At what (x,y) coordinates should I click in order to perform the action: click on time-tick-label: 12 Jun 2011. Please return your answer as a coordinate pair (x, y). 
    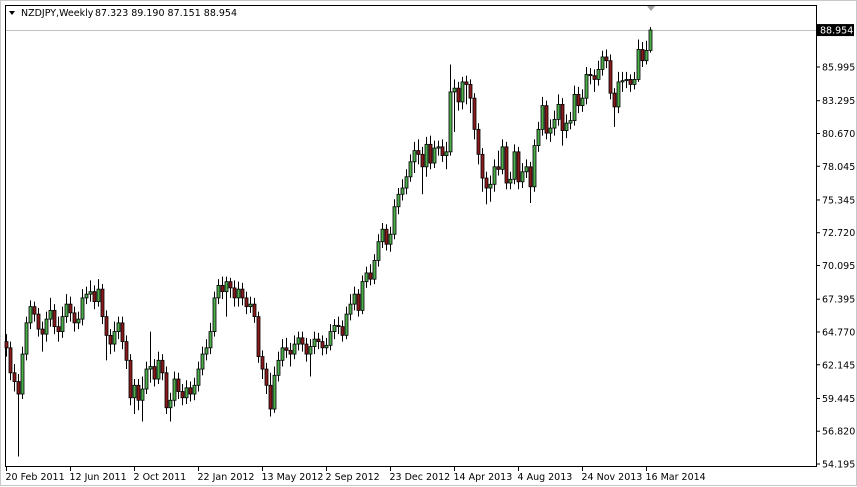
    Looking at the image, I should click on (98, 477).